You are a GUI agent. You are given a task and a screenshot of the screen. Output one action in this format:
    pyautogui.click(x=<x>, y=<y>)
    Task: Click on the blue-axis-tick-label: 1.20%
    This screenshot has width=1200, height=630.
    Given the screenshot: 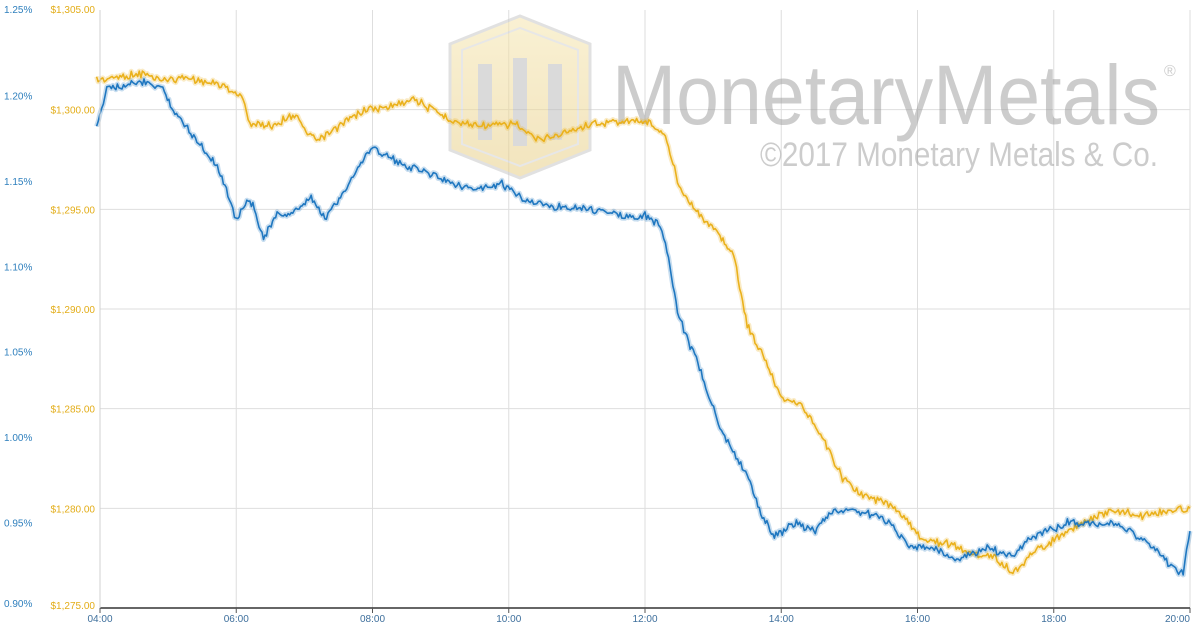 What is the action you would take?
    pyautogui.click(x=18, y=96)
    